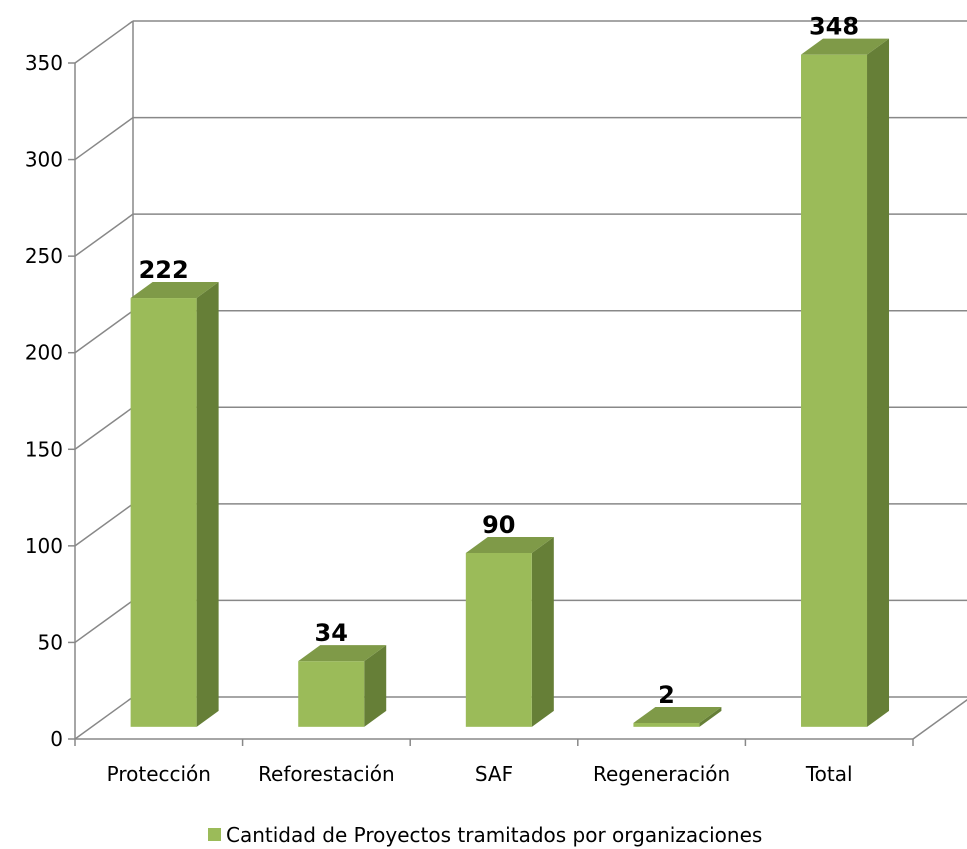  I want to click on x-tick-label: Total, so click(829, 774).